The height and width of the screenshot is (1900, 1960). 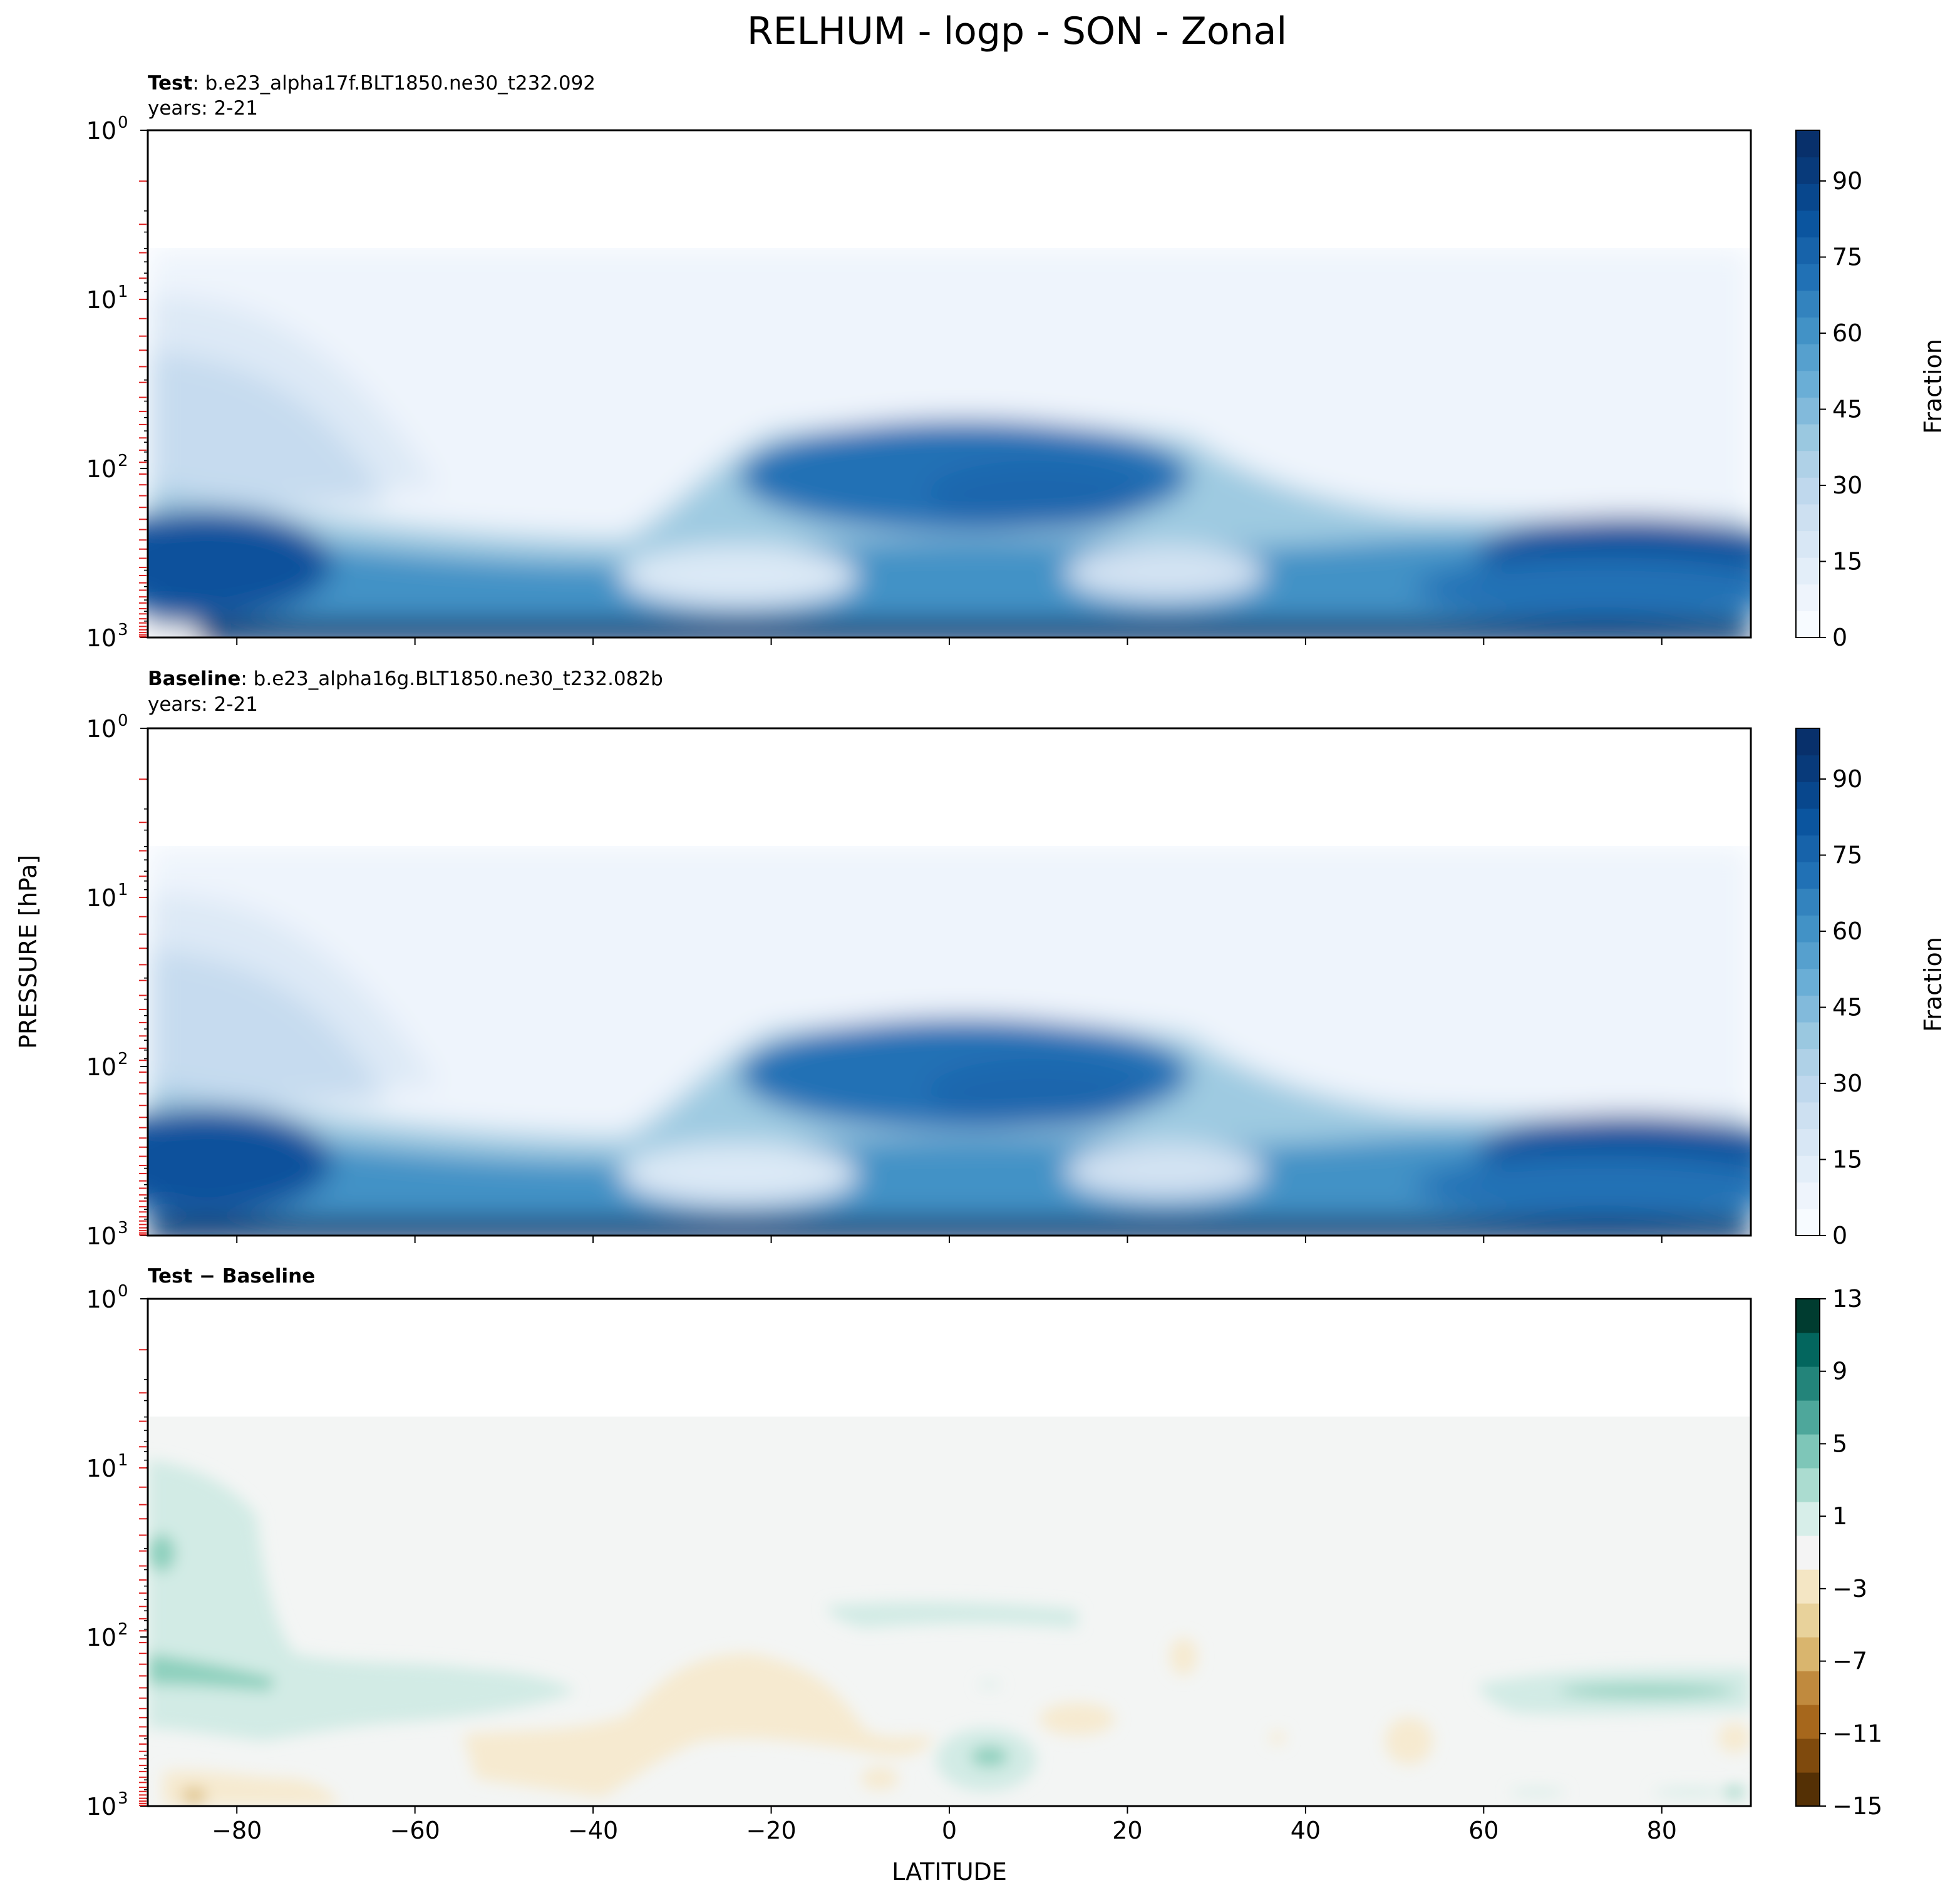 What do you see at coordinates (28, 952) in the screenshot?
I see `shared-y-label: PRESSURE [hPa]` at bounding box center [28, 952].